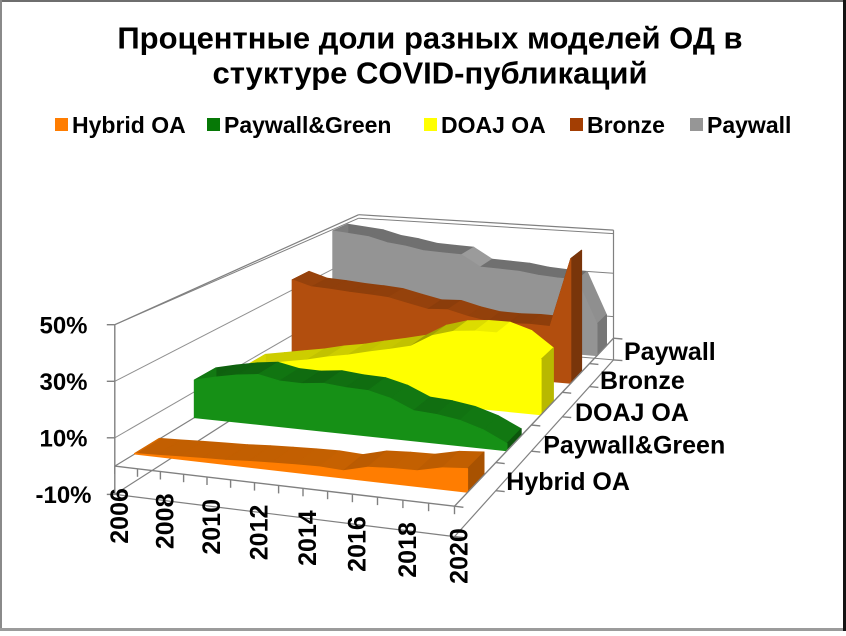 The width and height of the screenshot is (846, 636). What do you see at coordinates (429, 73) in the screenshot?
I see `svg-text: стуктуре COVID-публикаций` at bounding box center [429, 73].